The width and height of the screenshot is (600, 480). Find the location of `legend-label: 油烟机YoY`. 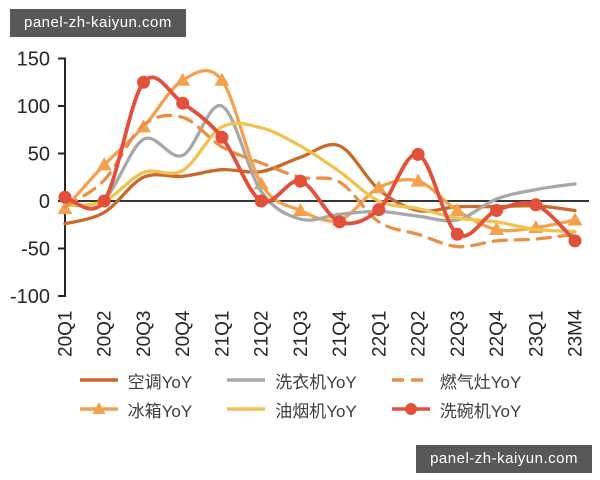

legend-label: 油烟机YoY is located at coordinates (316, 411).